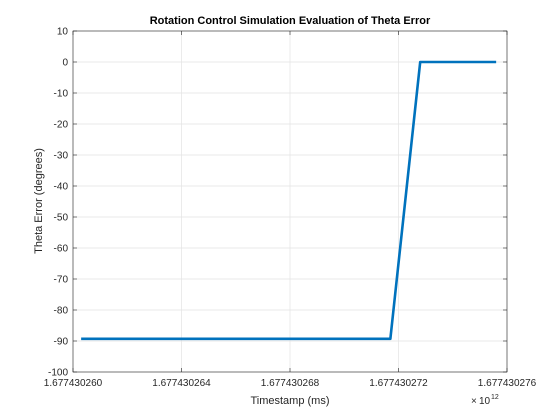  I want to click on exponent-power: 12, so click(495, 397).